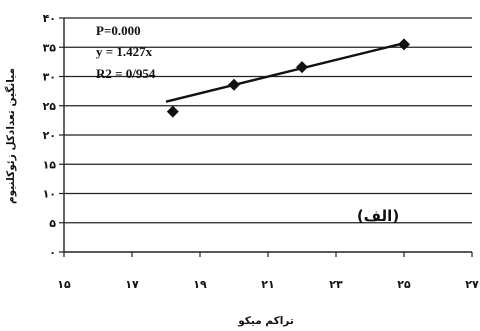  I want to click on x-tick-label-19: ۱۹, so click(200, 284).